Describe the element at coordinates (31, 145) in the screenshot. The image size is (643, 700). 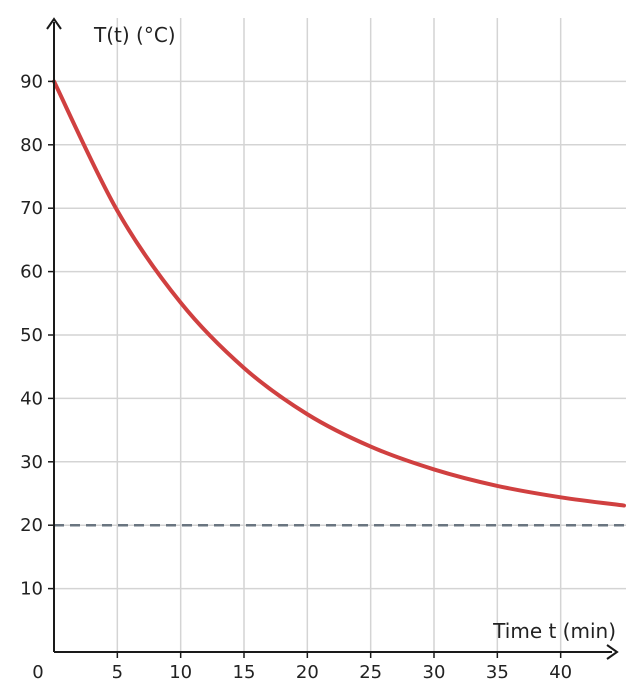
I see `y-tick-label-80: 80` at that location.